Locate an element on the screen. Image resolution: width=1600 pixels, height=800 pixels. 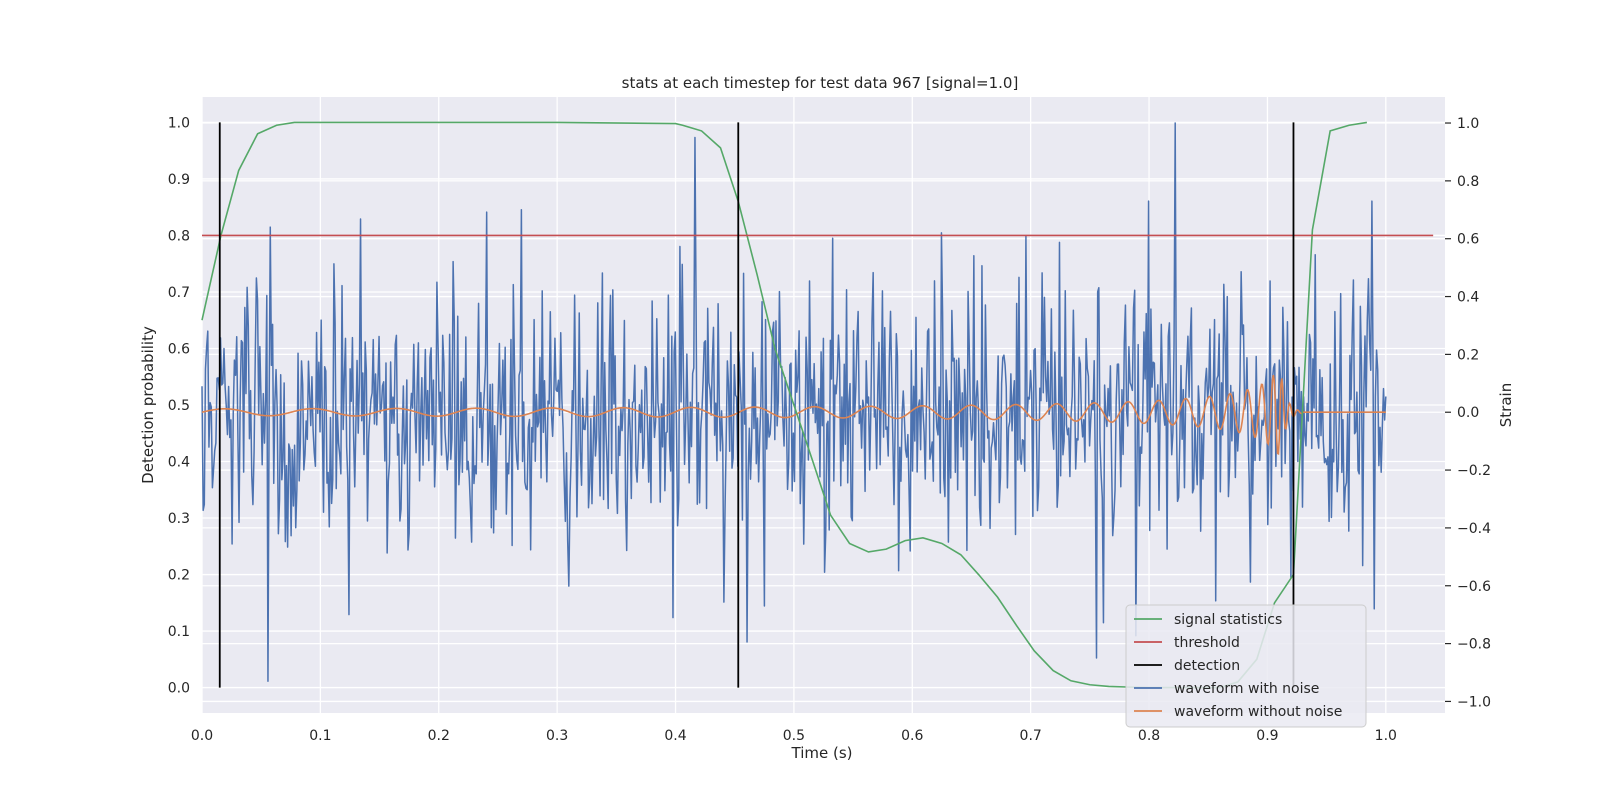
y-axis-label-right: Strain is located at coordinates (1506, 405).